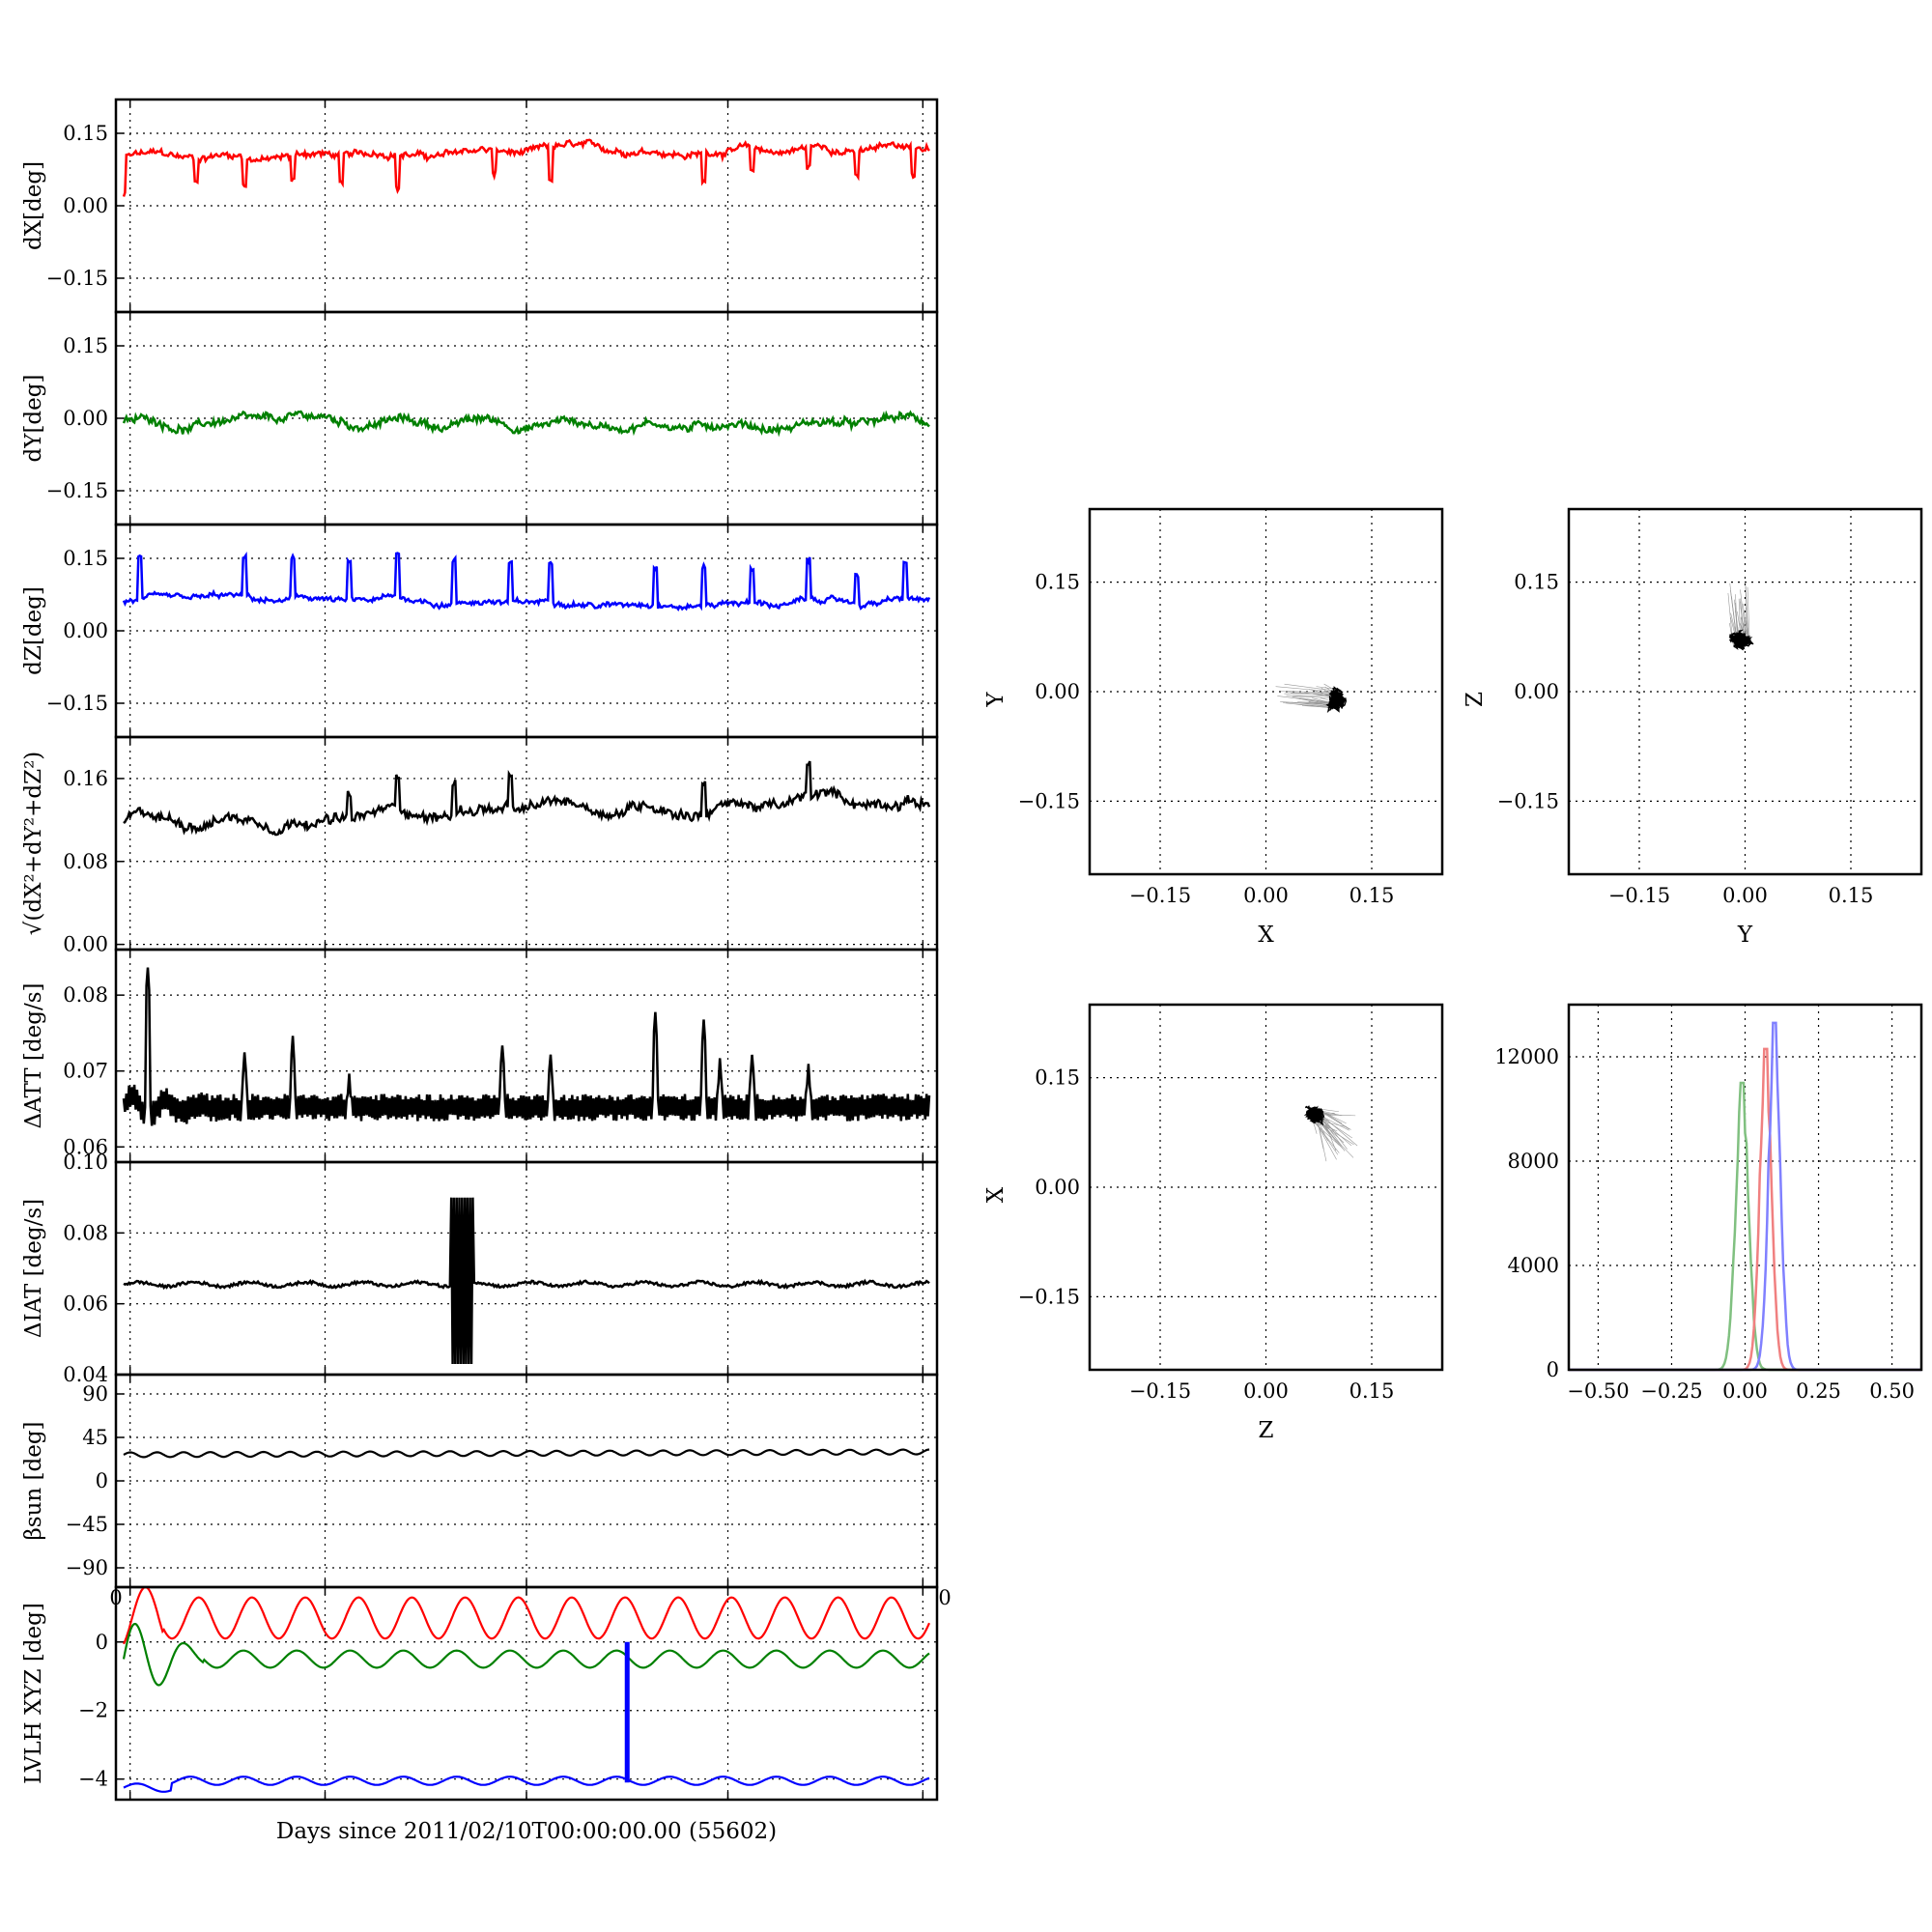 The width and height of the screenshot is (1932, 1932). Describe the element at coordinates (102, 1480) in the screenshot. I see `y-tick-label: 0` at that location.